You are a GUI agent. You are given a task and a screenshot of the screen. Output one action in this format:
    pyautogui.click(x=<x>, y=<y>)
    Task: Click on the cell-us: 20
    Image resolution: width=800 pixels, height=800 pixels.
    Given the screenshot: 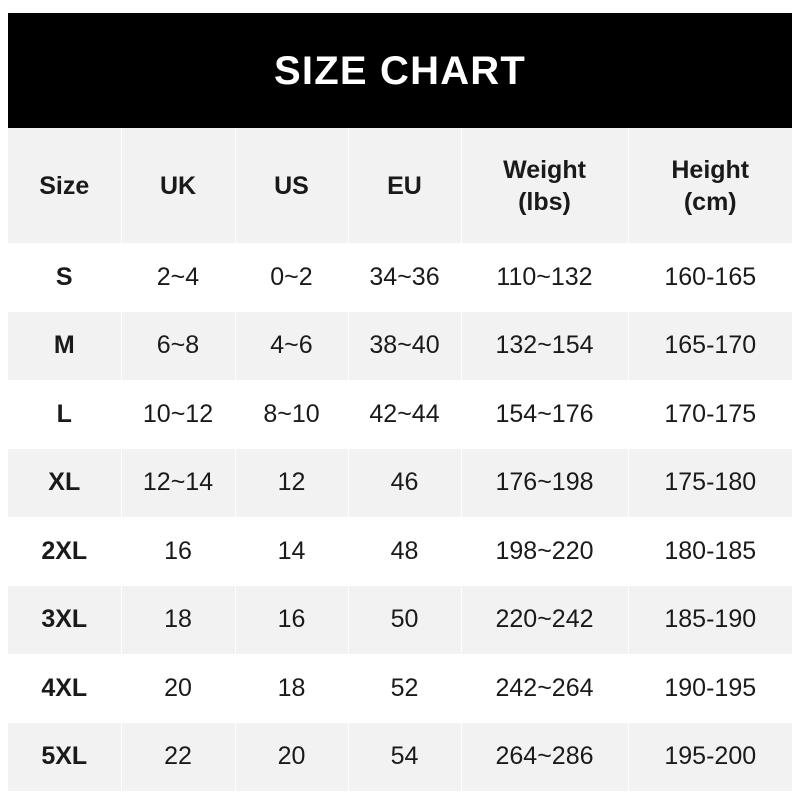 What is the action you would take?
    pyautogui.click(x=292, y=756)
    